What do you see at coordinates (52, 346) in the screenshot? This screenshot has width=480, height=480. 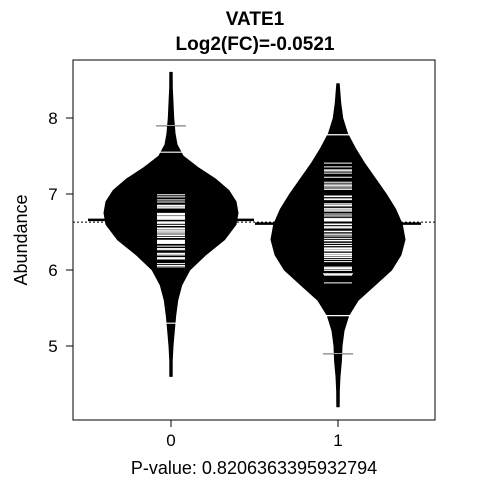 I see `y-tick-label: 5` at bounding box center [52, 346].